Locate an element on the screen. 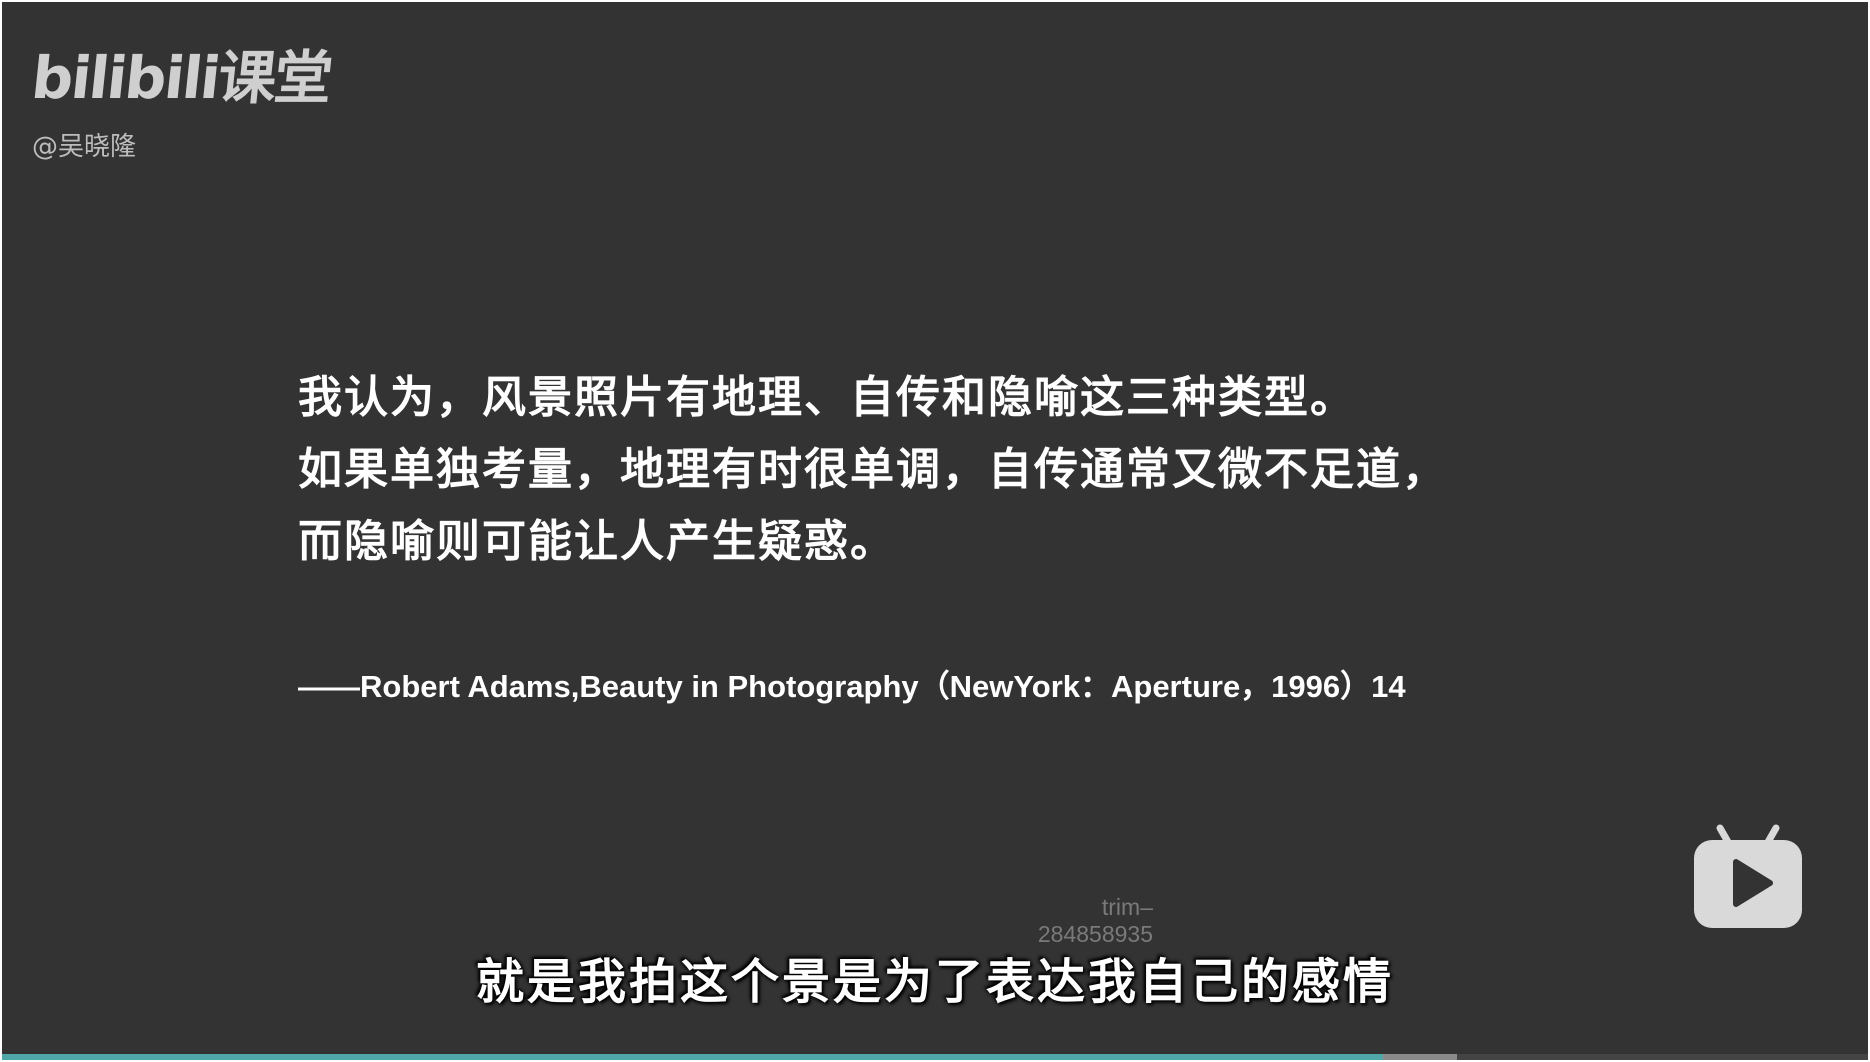 The height and width of the screenshot is (1062, 1870). quote-line-3: 而隐喻则可能让人产生疑惑。 is located at coordinates (597, 541).